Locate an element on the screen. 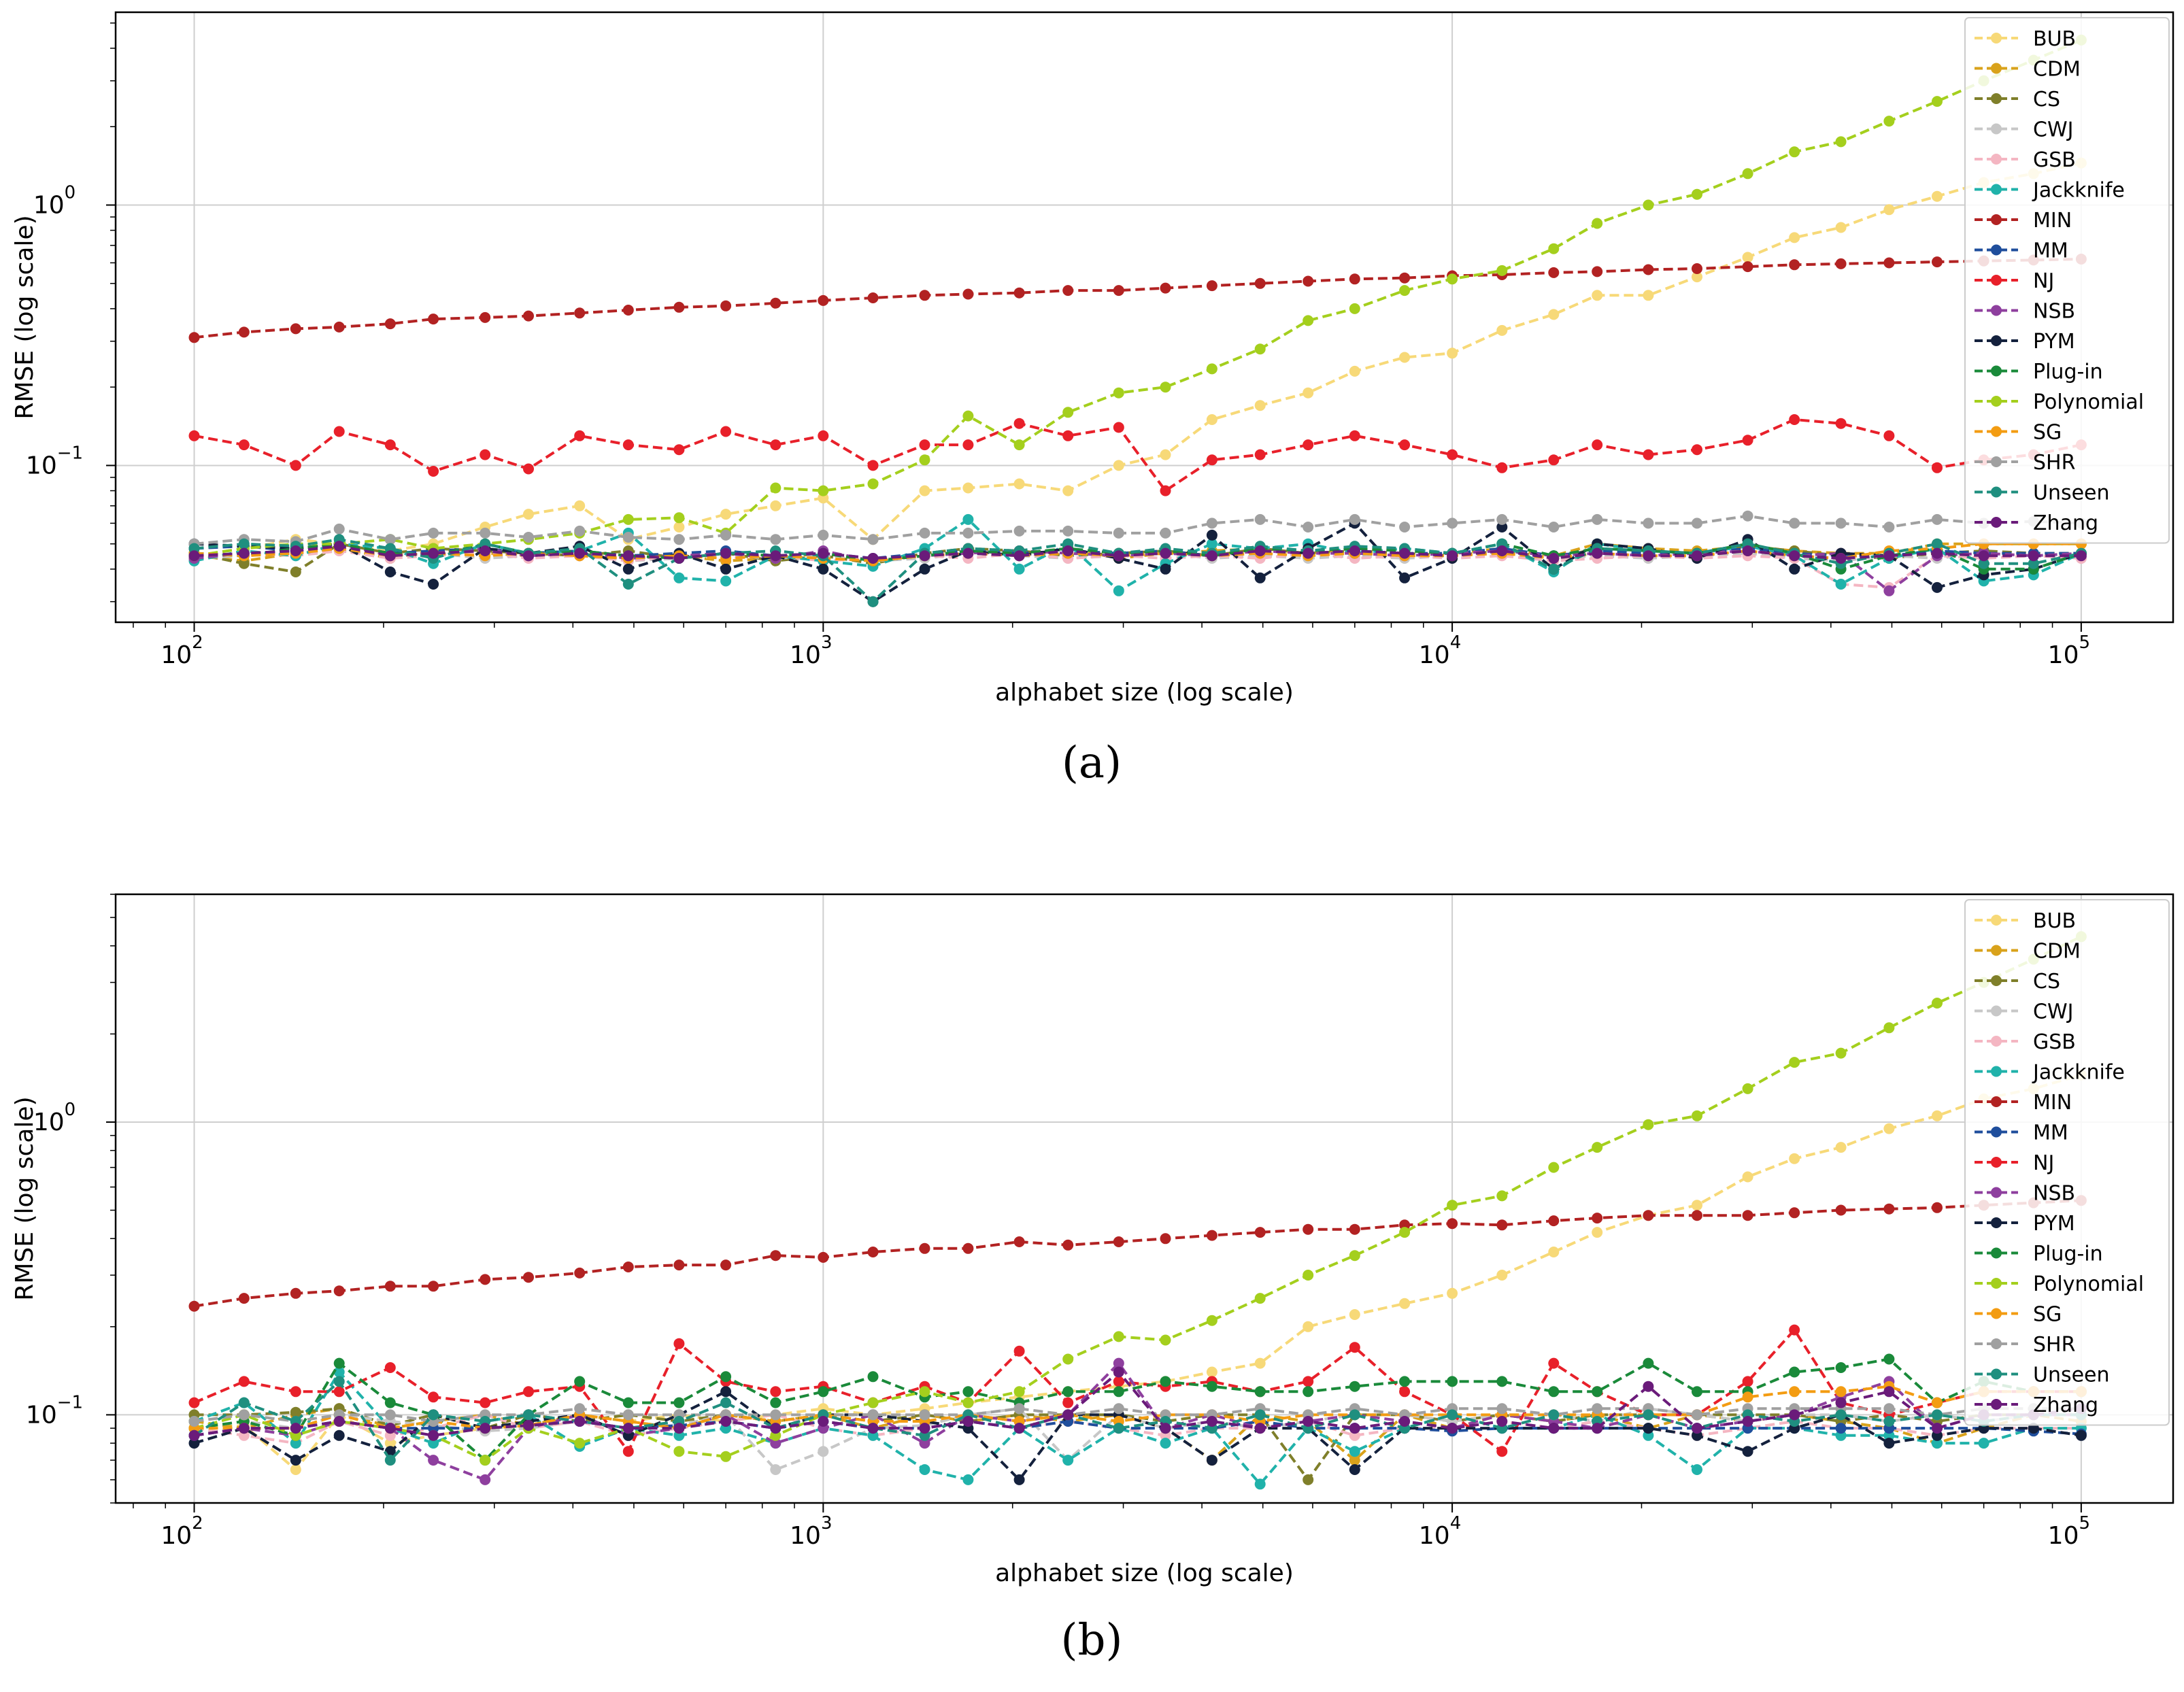  y-tick-label: 10−1 is located at coordinates (54, 461).